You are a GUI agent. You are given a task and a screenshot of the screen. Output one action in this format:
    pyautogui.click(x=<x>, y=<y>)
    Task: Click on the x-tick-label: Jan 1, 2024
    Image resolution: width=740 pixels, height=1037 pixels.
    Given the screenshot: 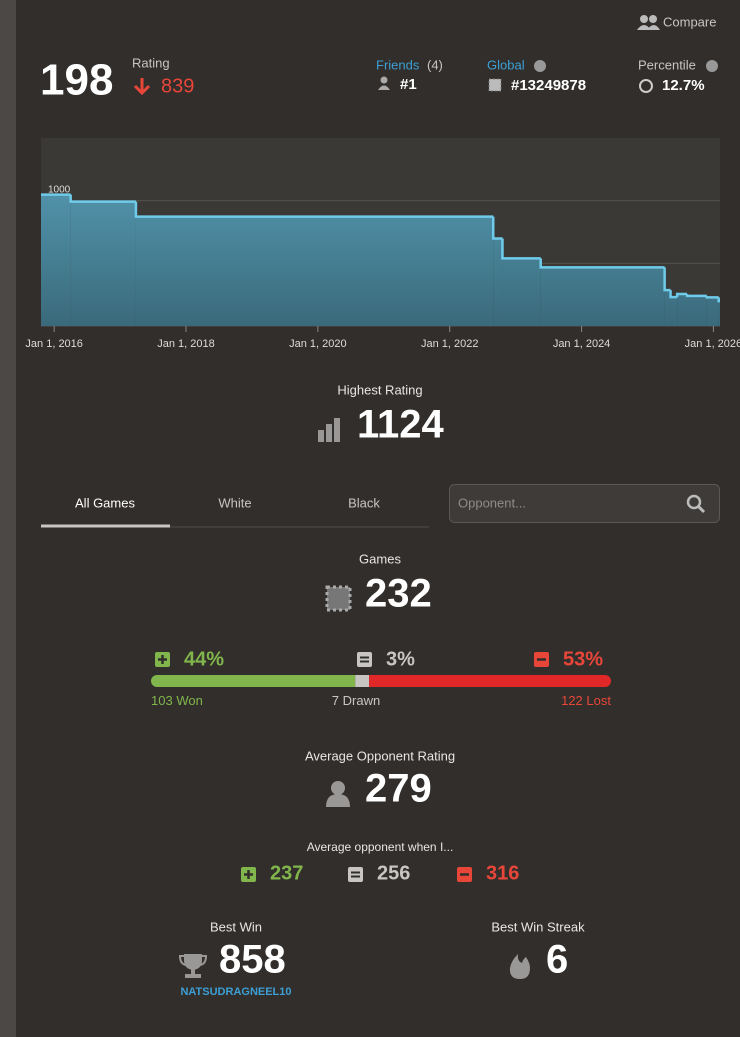 What is the action you would take?
    pyautogui.click(x=582, y=344)
    